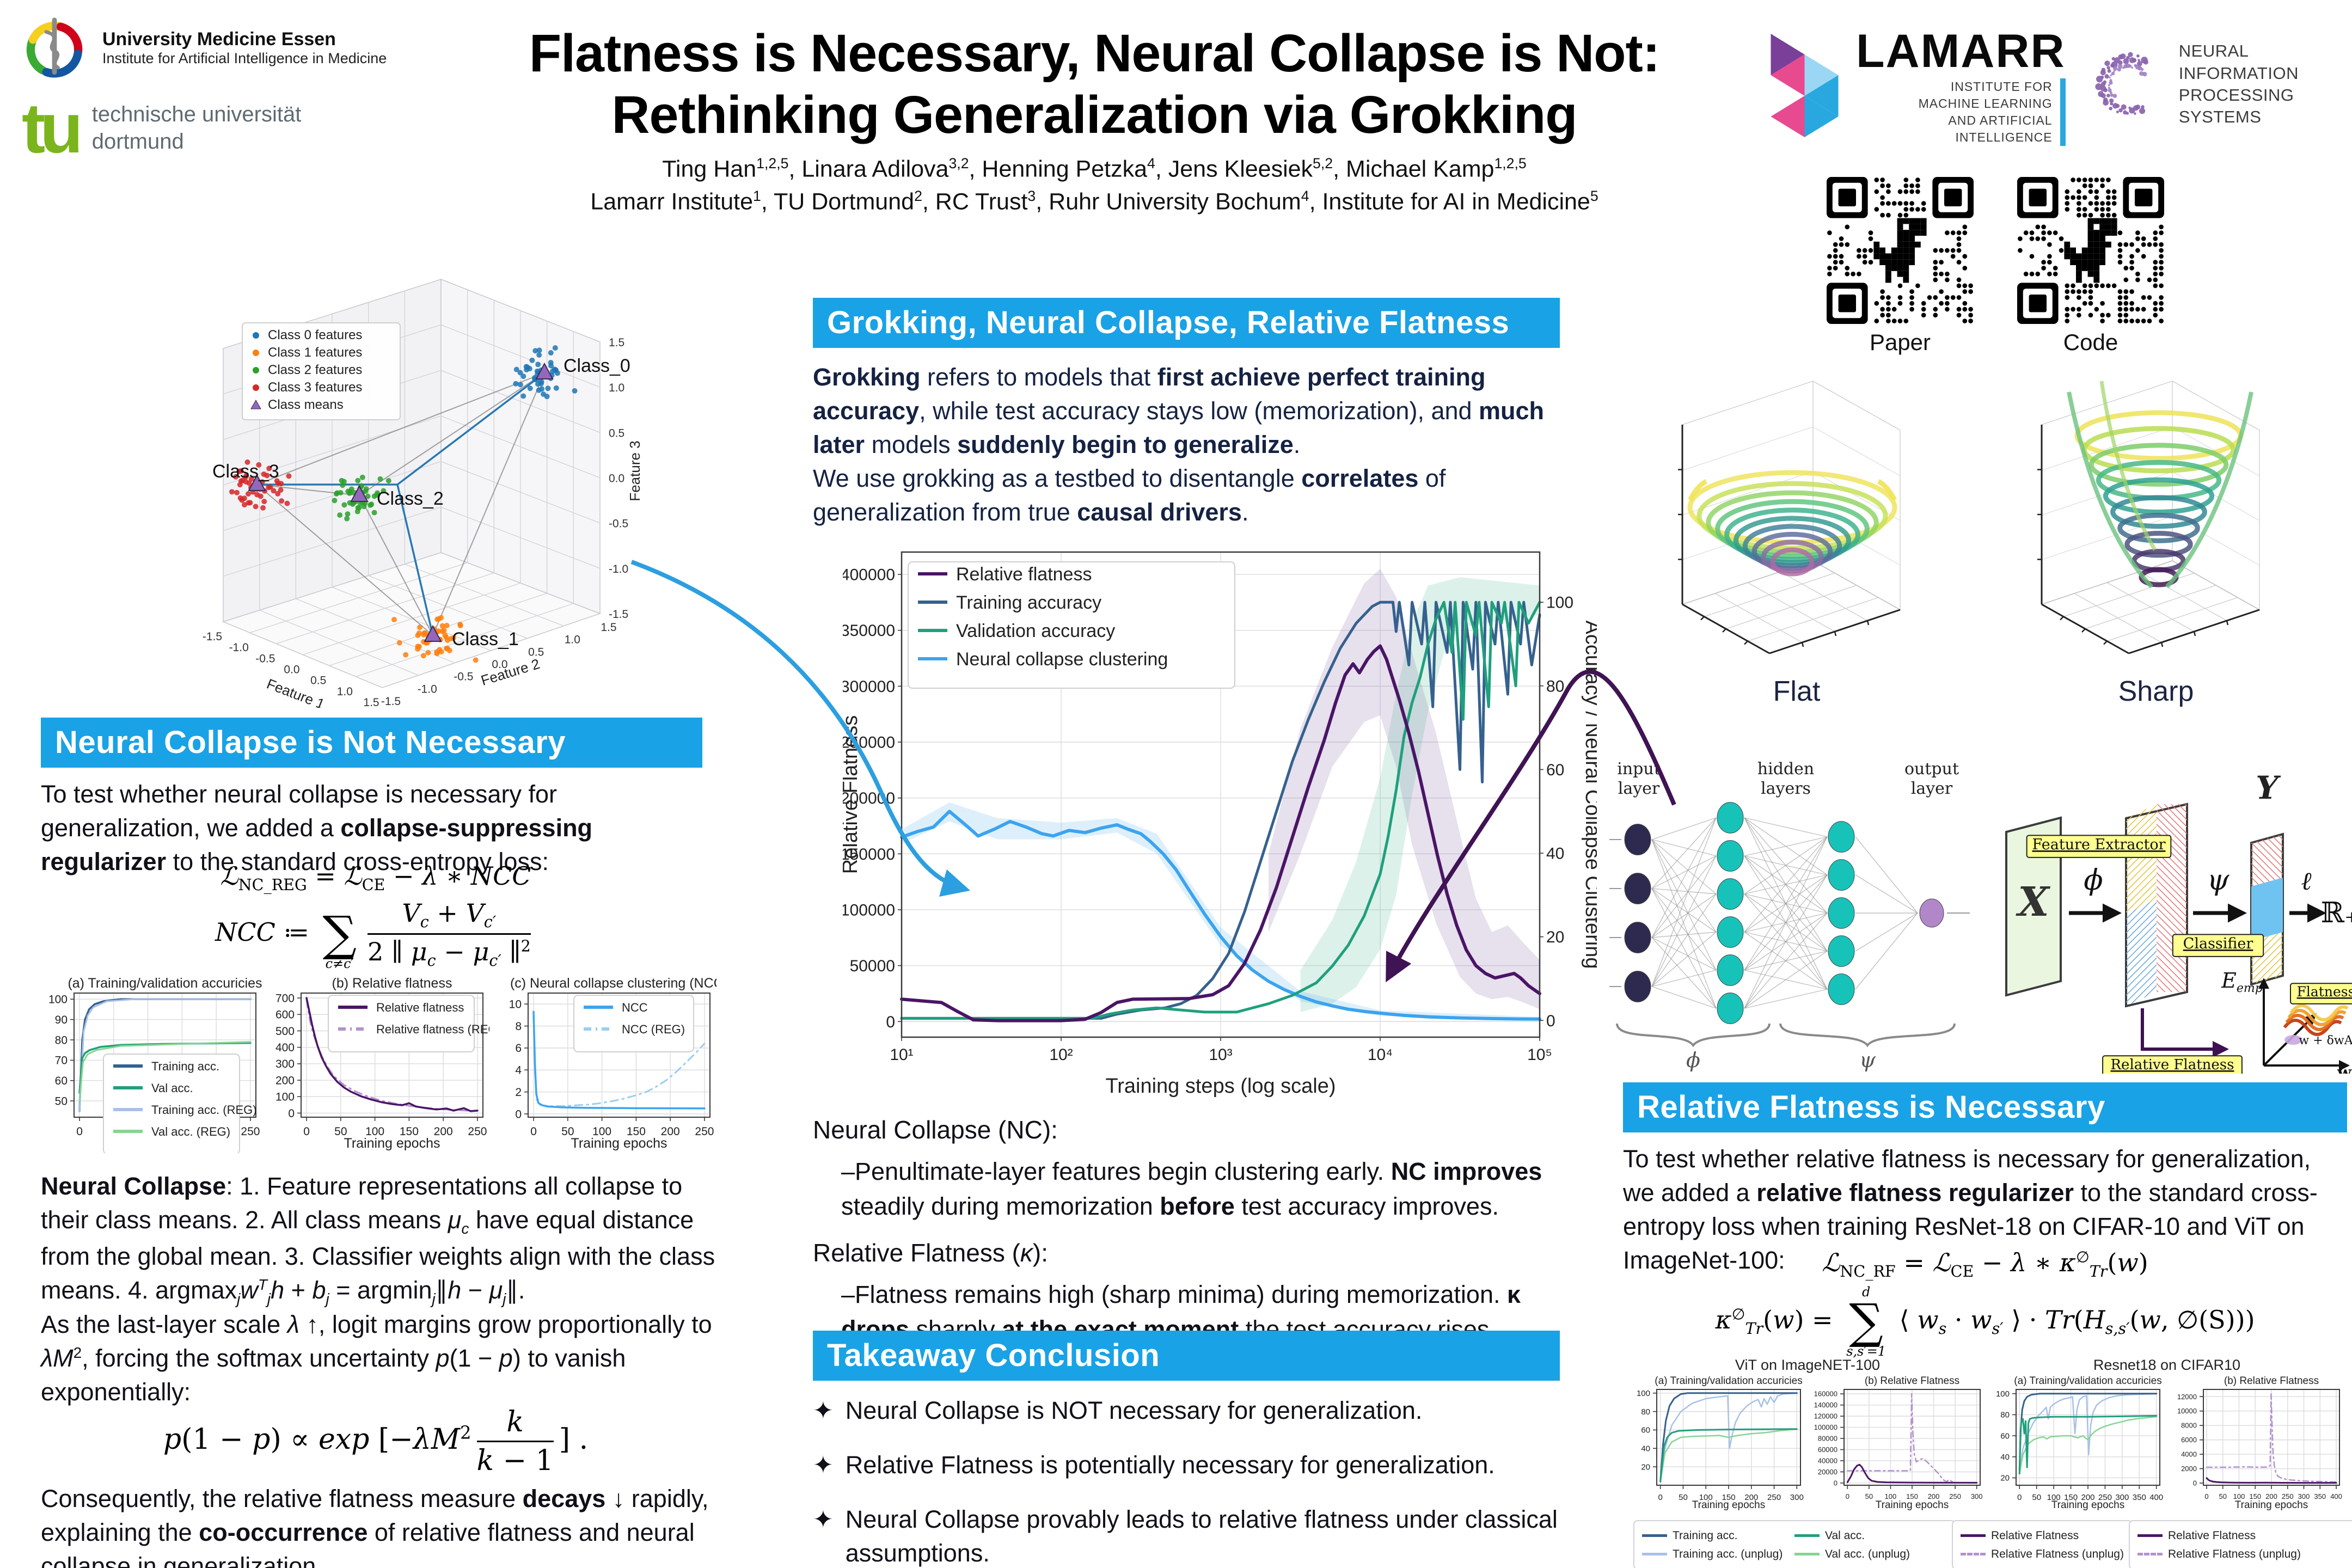 Image resolution: width=2352 pixels, height=1568 pixels. Describe the element at coordinates (869, 687) in the screenshot. I see `svg-text: 300000` at that location.